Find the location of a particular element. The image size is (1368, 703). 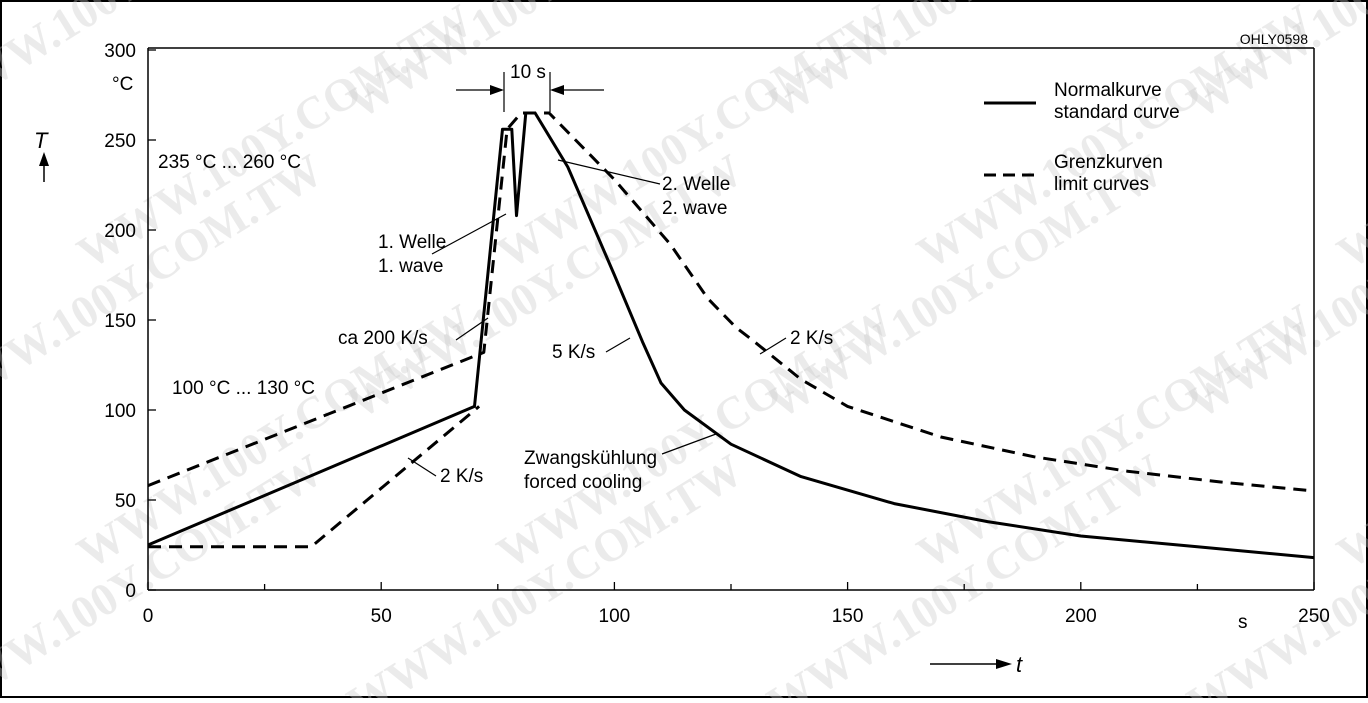

y-tick-label: 200 is located at coordinates (120, 231).